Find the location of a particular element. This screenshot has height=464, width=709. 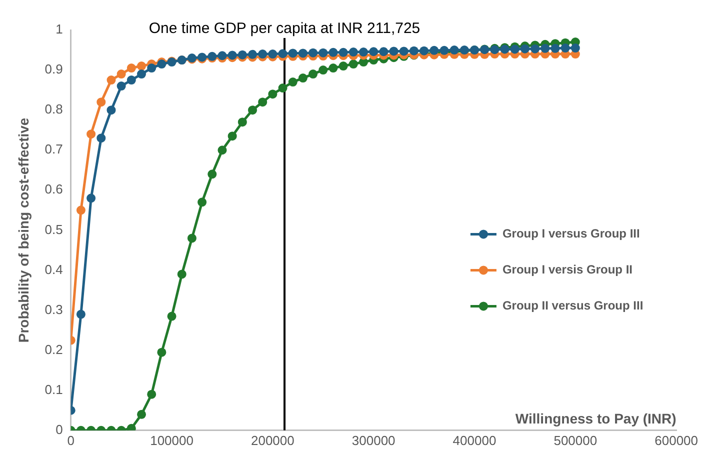

x-tick-label: 400000 is located at coordinates (474, 440).